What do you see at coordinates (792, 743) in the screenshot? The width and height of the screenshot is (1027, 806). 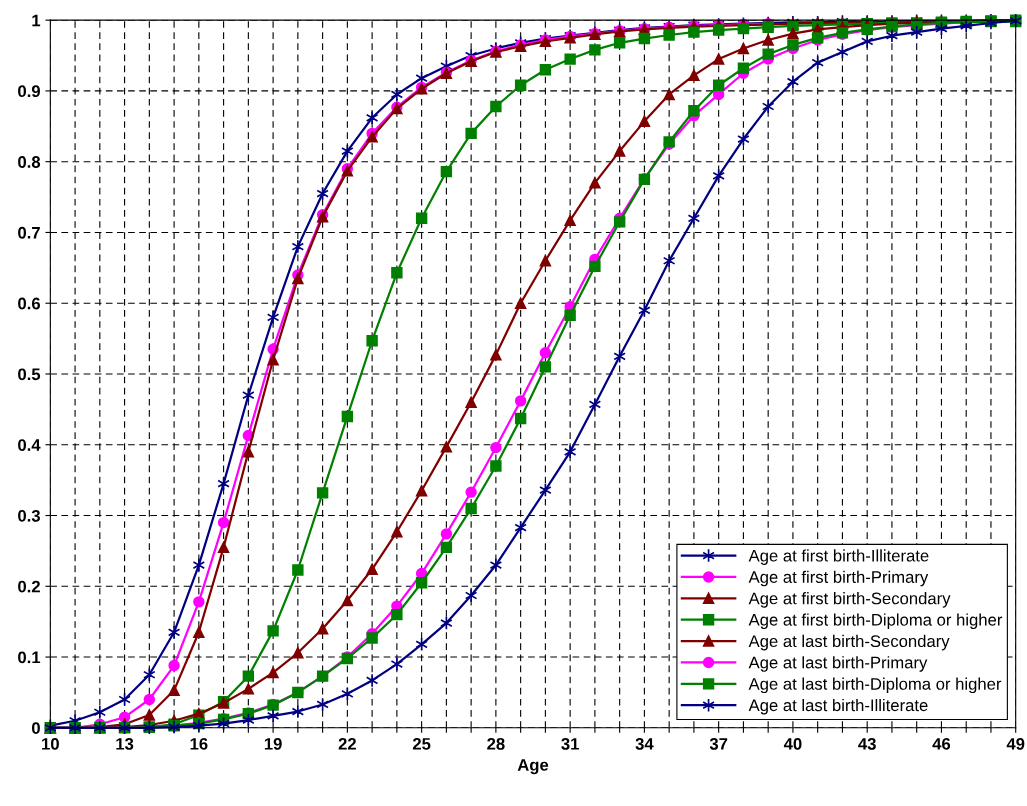 I see `x-tick-label: 40` at bounding box center [792, 743].